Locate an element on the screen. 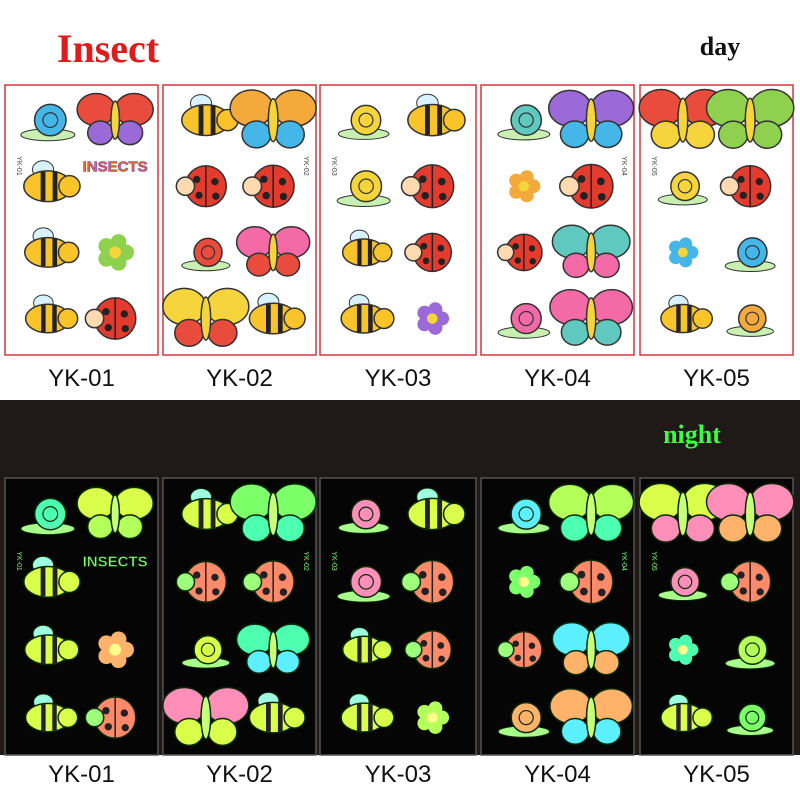  sheet-label: YK-04 is located at coordinates (557, 378).